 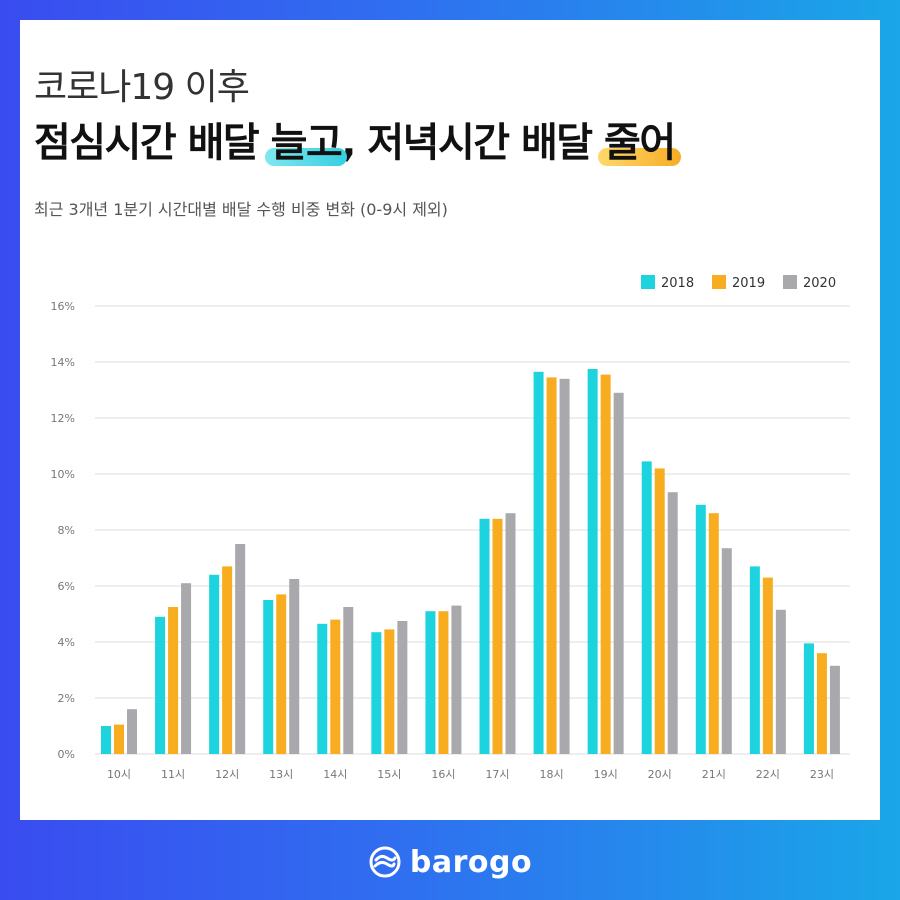 What do you see at coordinates (538, 562) in the screenshot?
I see `bar-2018-18시` at bounding box center [538, 562].